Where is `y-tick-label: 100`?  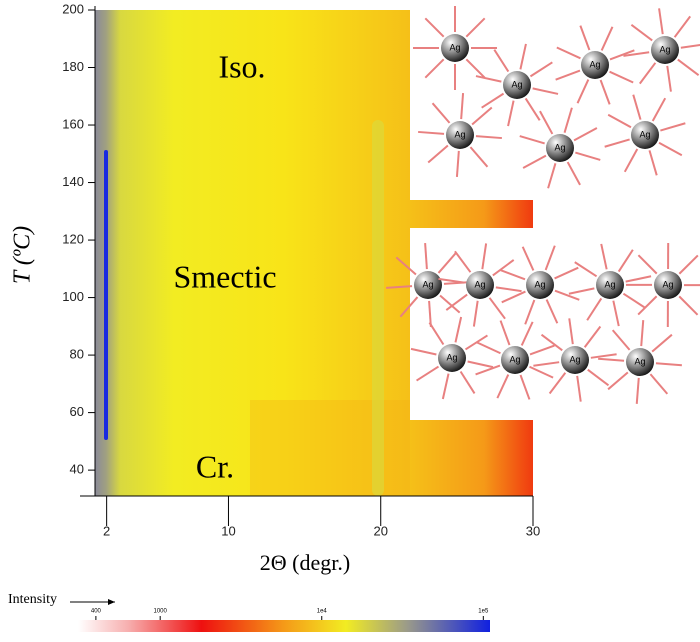
y-tick-label: 100 is located at coordinates (73, 296).